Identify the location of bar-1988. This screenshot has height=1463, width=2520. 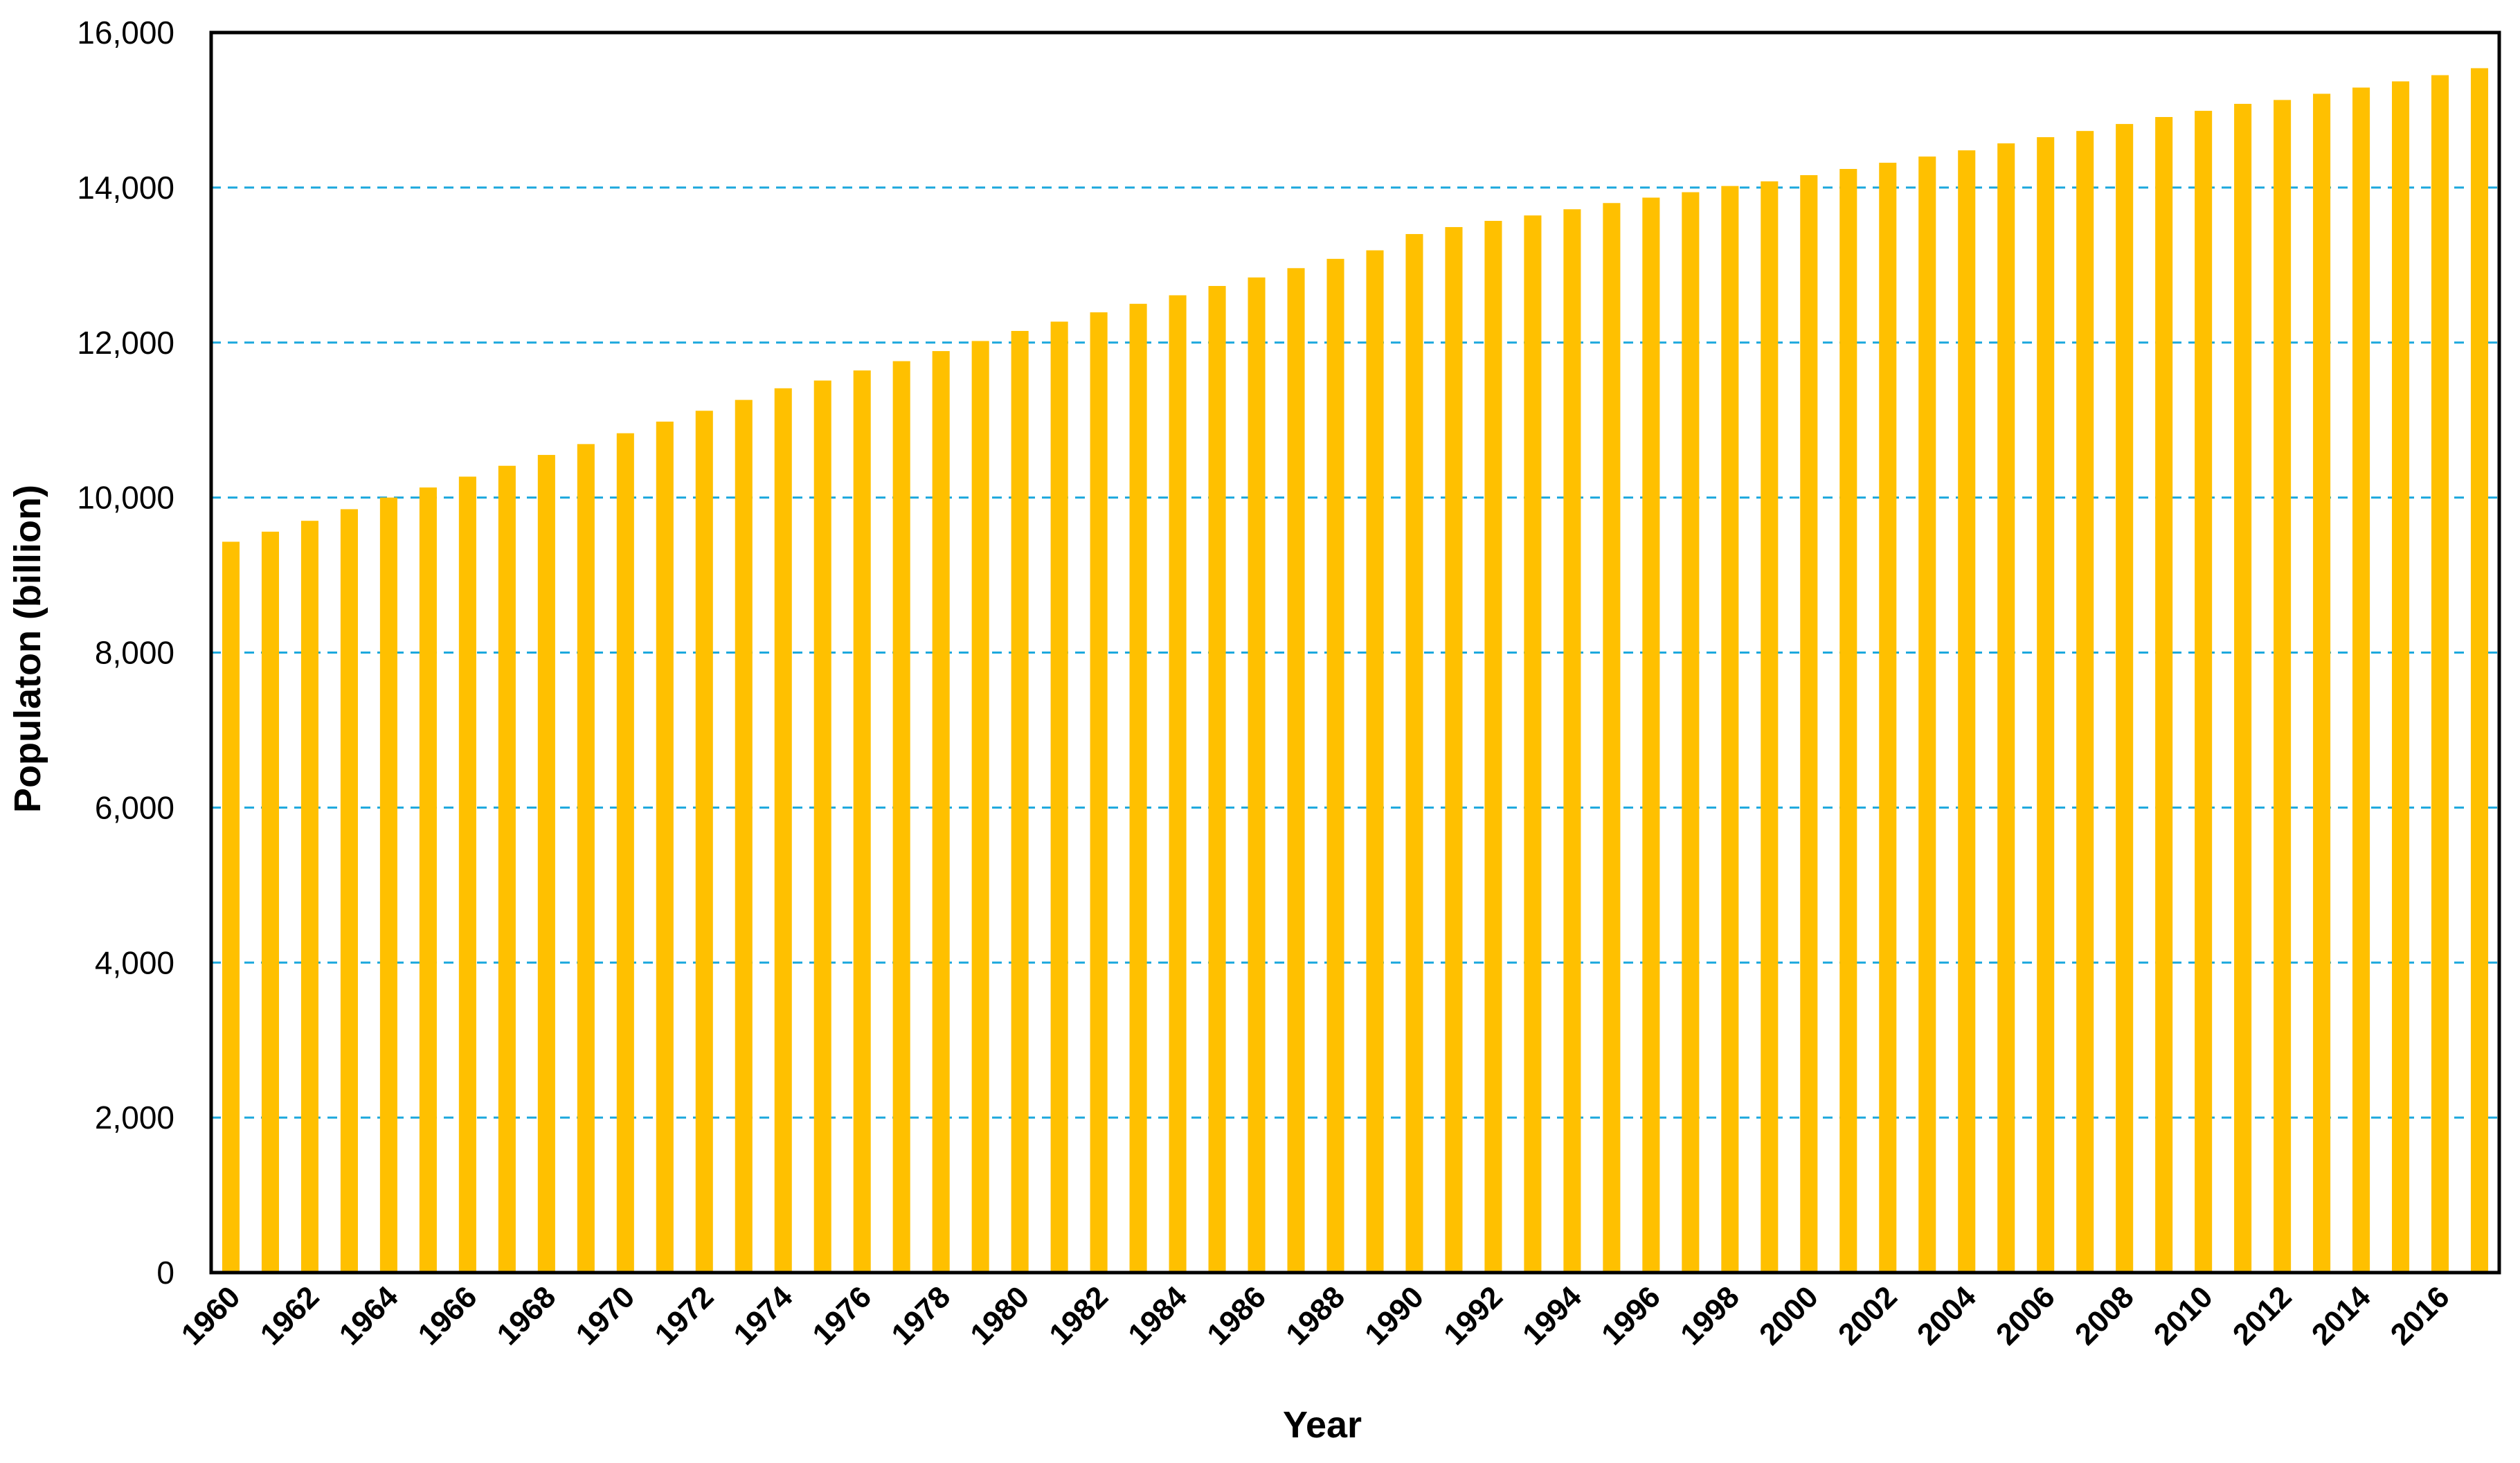
(1335, 765).